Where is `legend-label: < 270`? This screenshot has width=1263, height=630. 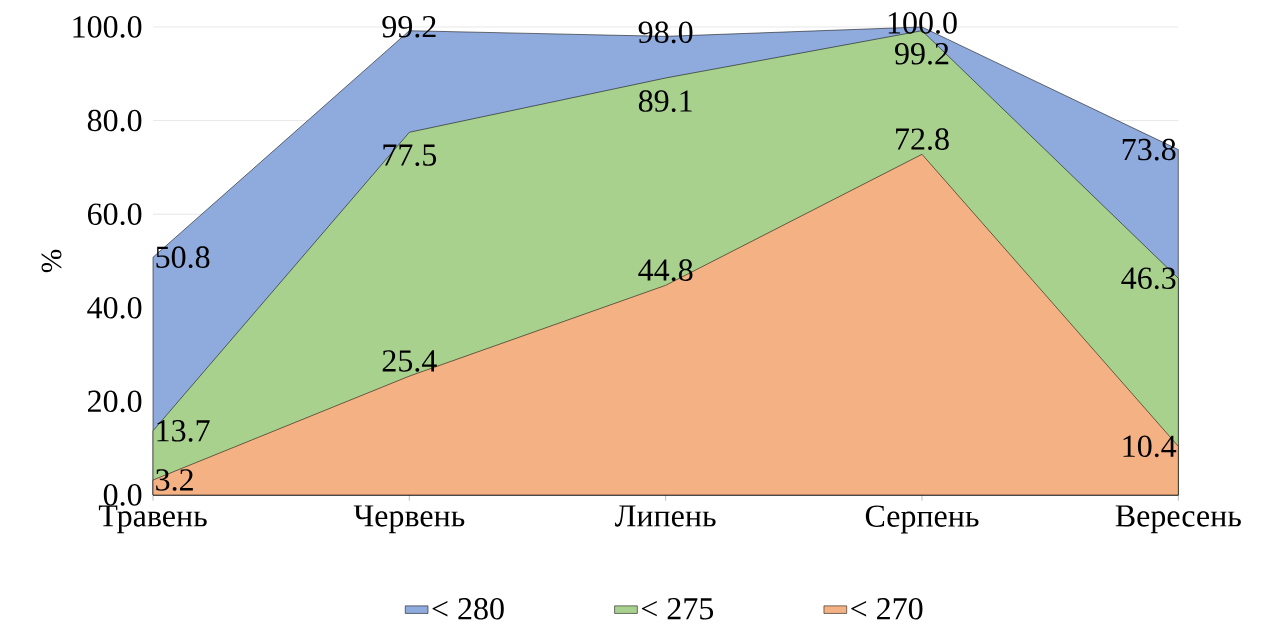
legend-label: < 270 is located at coordinates (887, 609).